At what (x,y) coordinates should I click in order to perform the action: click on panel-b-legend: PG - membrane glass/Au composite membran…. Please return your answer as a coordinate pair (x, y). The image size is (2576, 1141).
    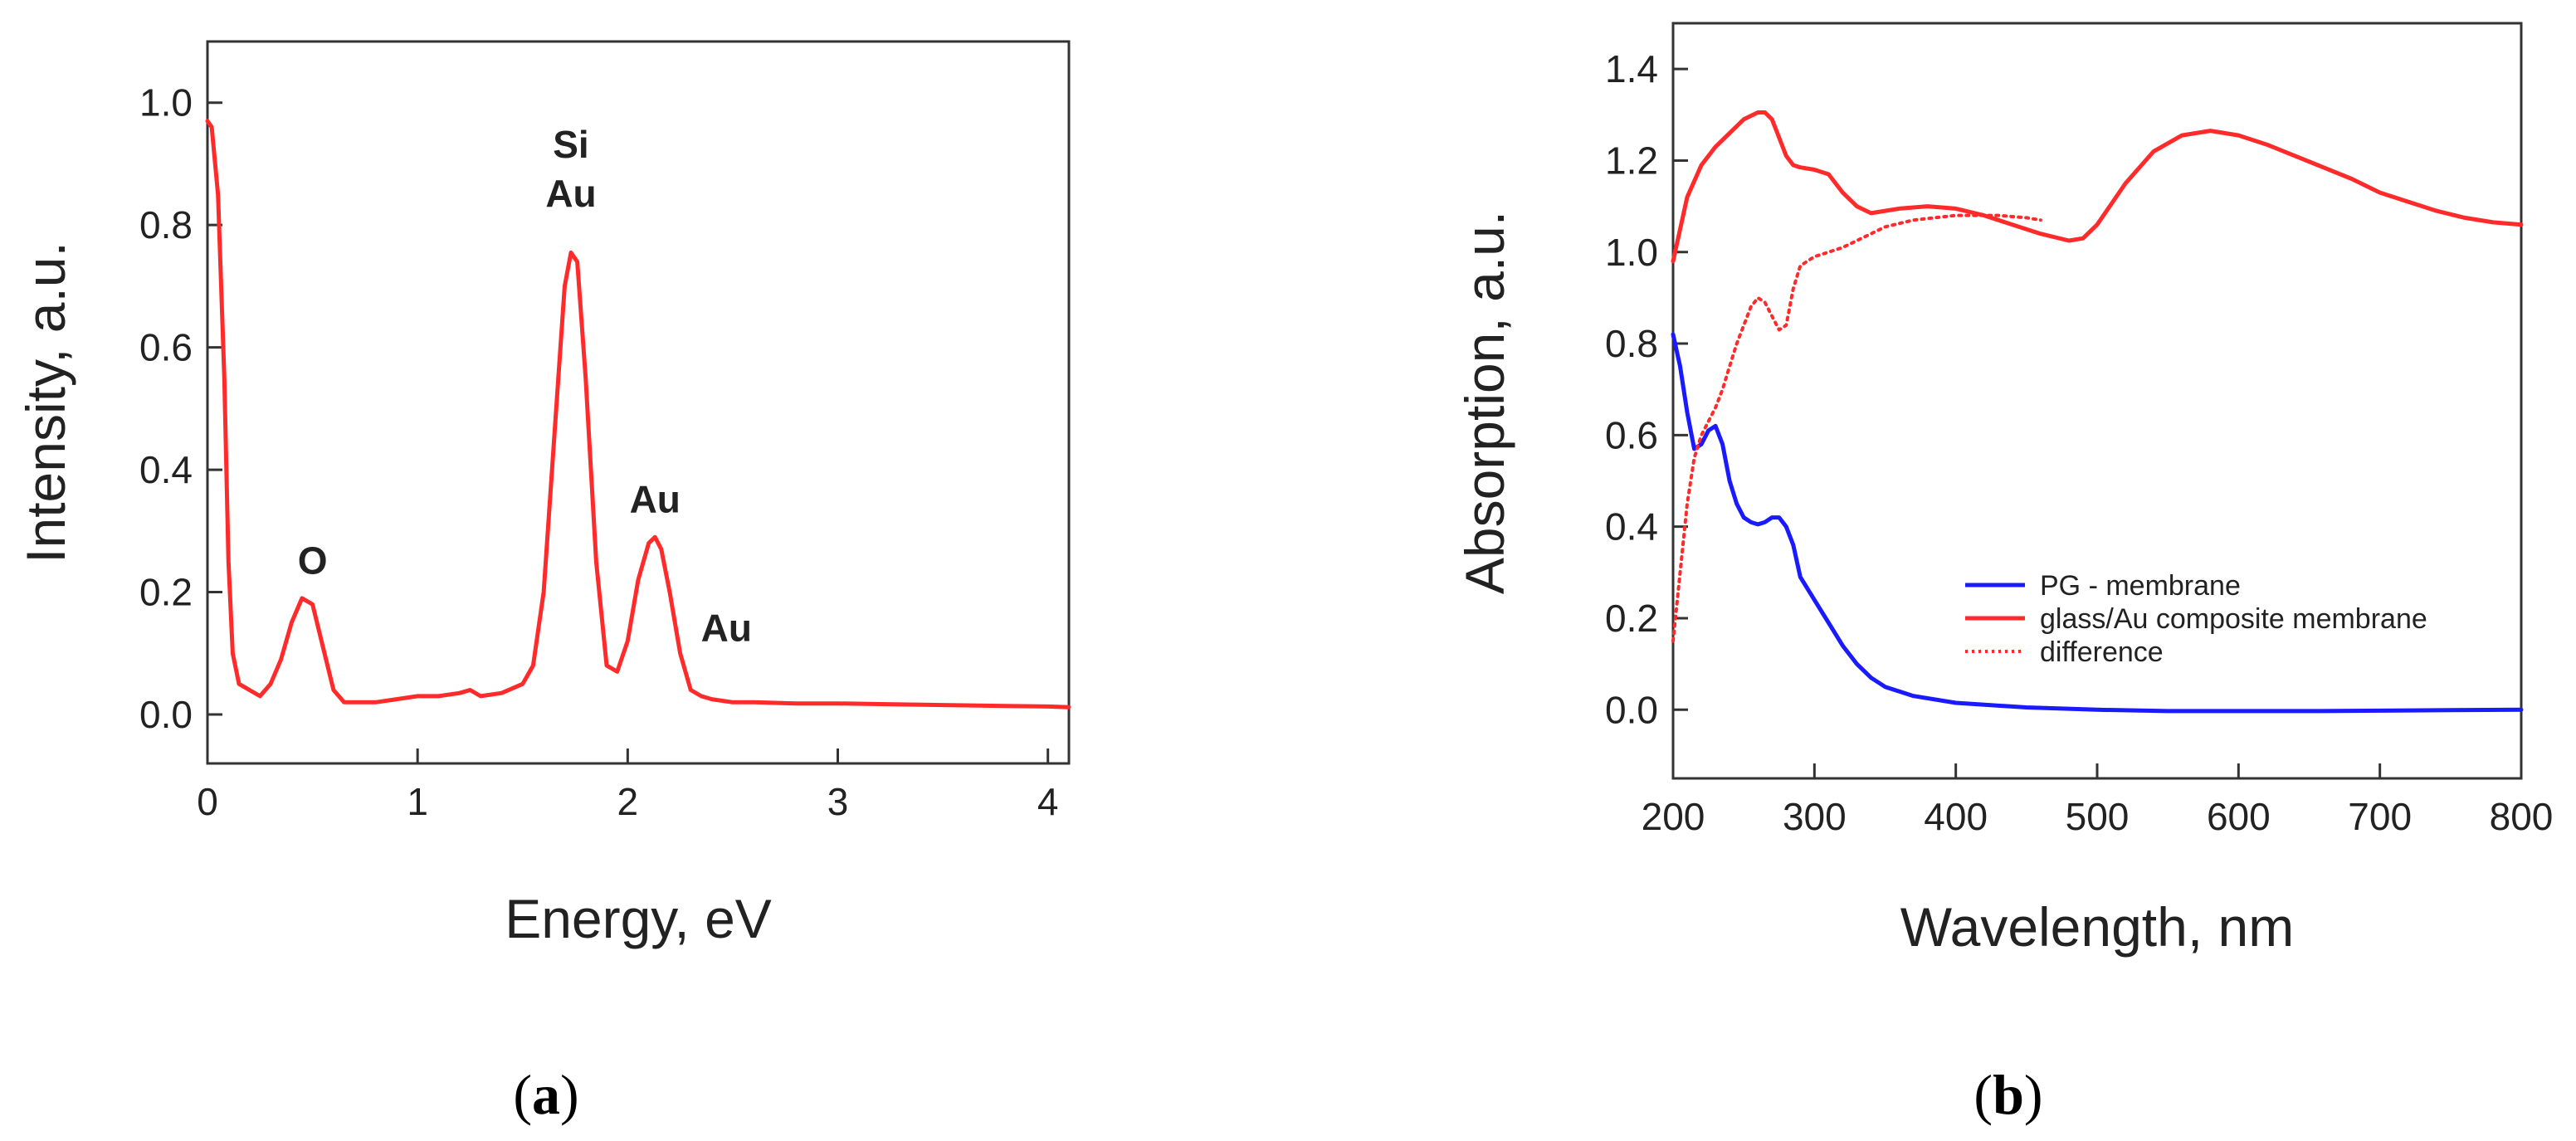
    Looking at the image, I should click on (2196, 619).